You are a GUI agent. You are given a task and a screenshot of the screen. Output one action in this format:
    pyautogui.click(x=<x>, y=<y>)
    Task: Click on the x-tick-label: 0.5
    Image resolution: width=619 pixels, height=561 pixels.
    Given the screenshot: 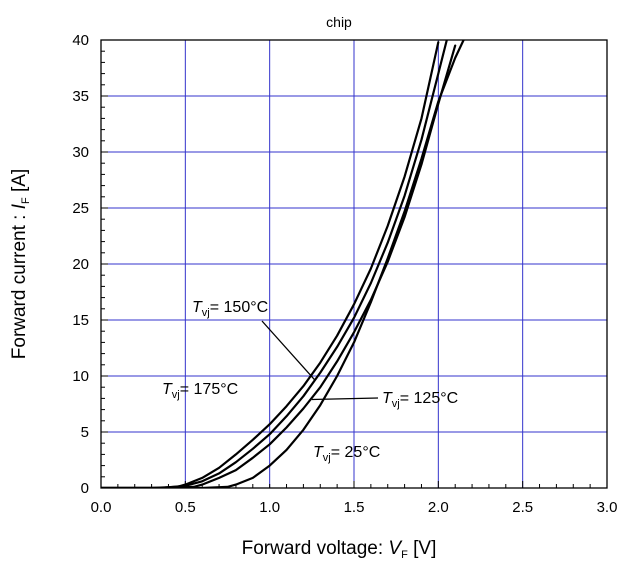 What is the action you would take?
    pyautogui.click(x=185, y=507)
    